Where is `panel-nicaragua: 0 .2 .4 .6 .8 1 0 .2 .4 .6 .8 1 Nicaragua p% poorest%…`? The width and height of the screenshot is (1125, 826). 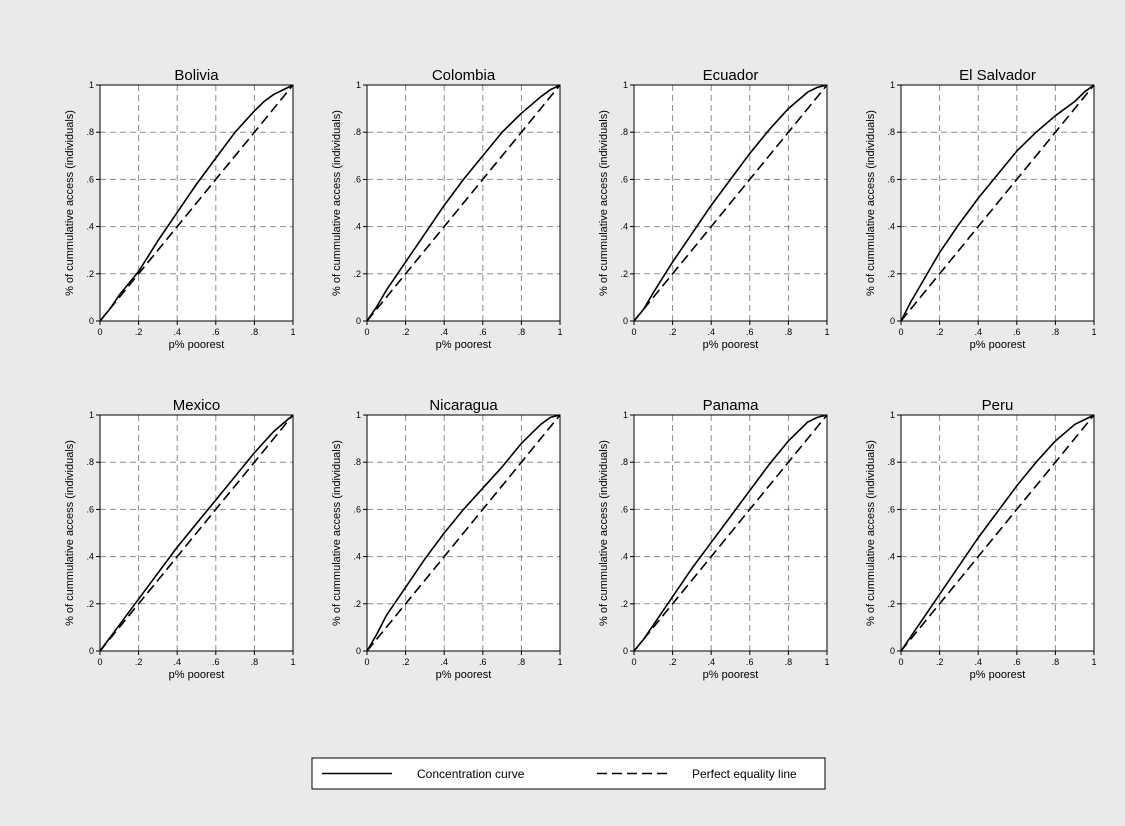
panel-nicaragua: 0 .2 .4 .6 .8 1 0 .2 .4 .6 .8 1 Nicaragua p% poorest%… is located at coordinates (447, 539).